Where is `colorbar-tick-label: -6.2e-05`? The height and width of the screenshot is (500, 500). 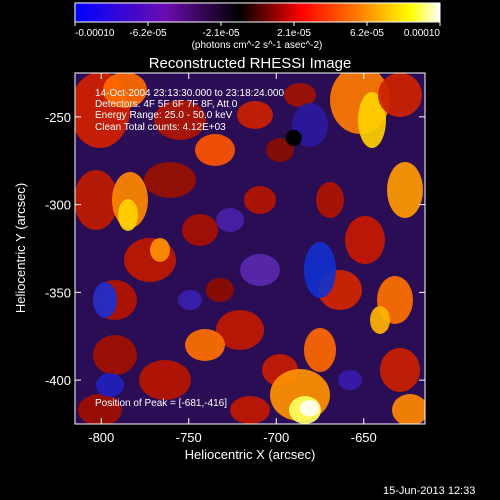 colorbar-tick-label: -6.2e-05 is located at coordinates (148, 33).